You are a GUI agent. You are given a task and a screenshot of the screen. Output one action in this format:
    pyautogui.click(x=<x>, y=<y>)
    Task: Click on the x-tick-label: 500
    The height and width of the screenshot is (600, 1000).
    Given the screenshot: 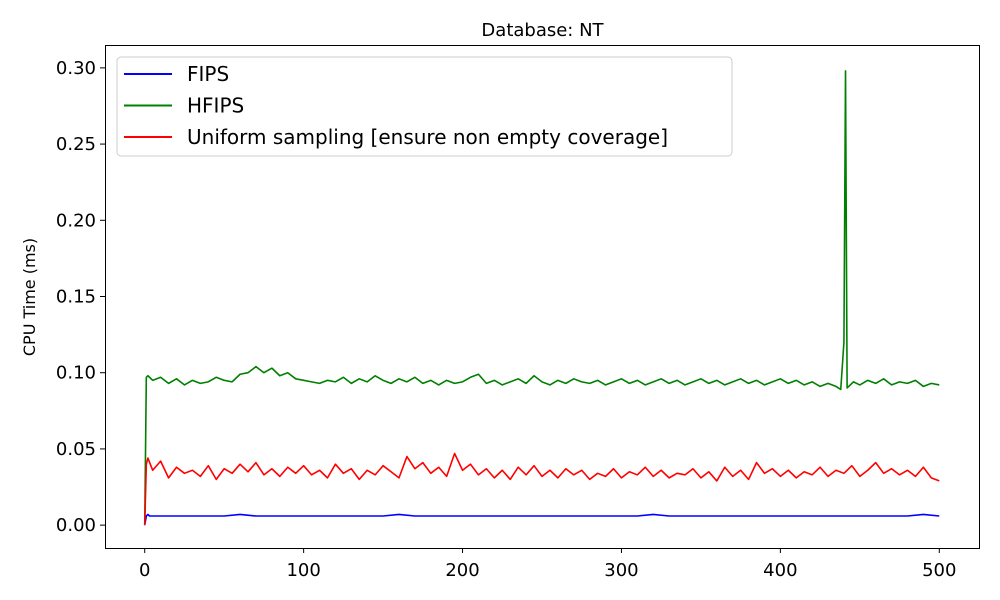 What is the action you would take?
    pyautogui.click(x=939, y=570)
    